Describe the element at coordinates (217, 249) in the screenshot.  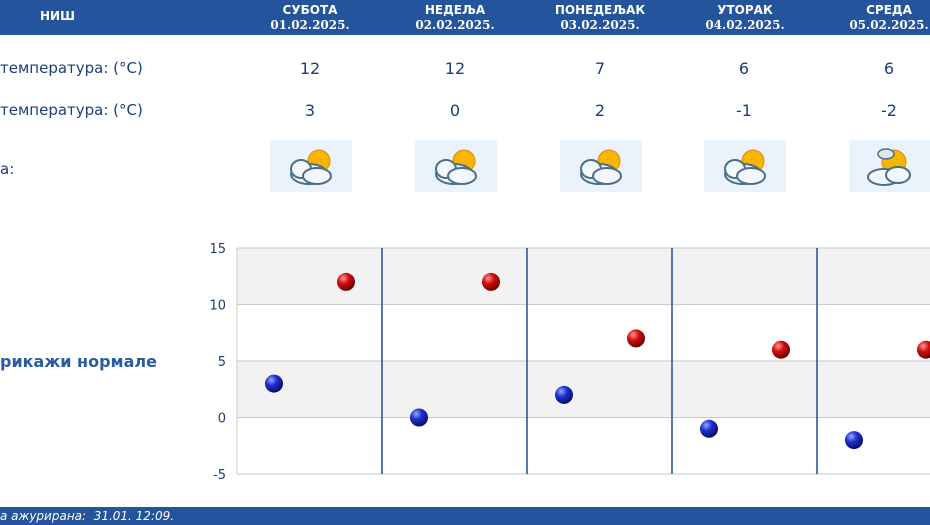
I see `y-tick-label: 15` at that location.